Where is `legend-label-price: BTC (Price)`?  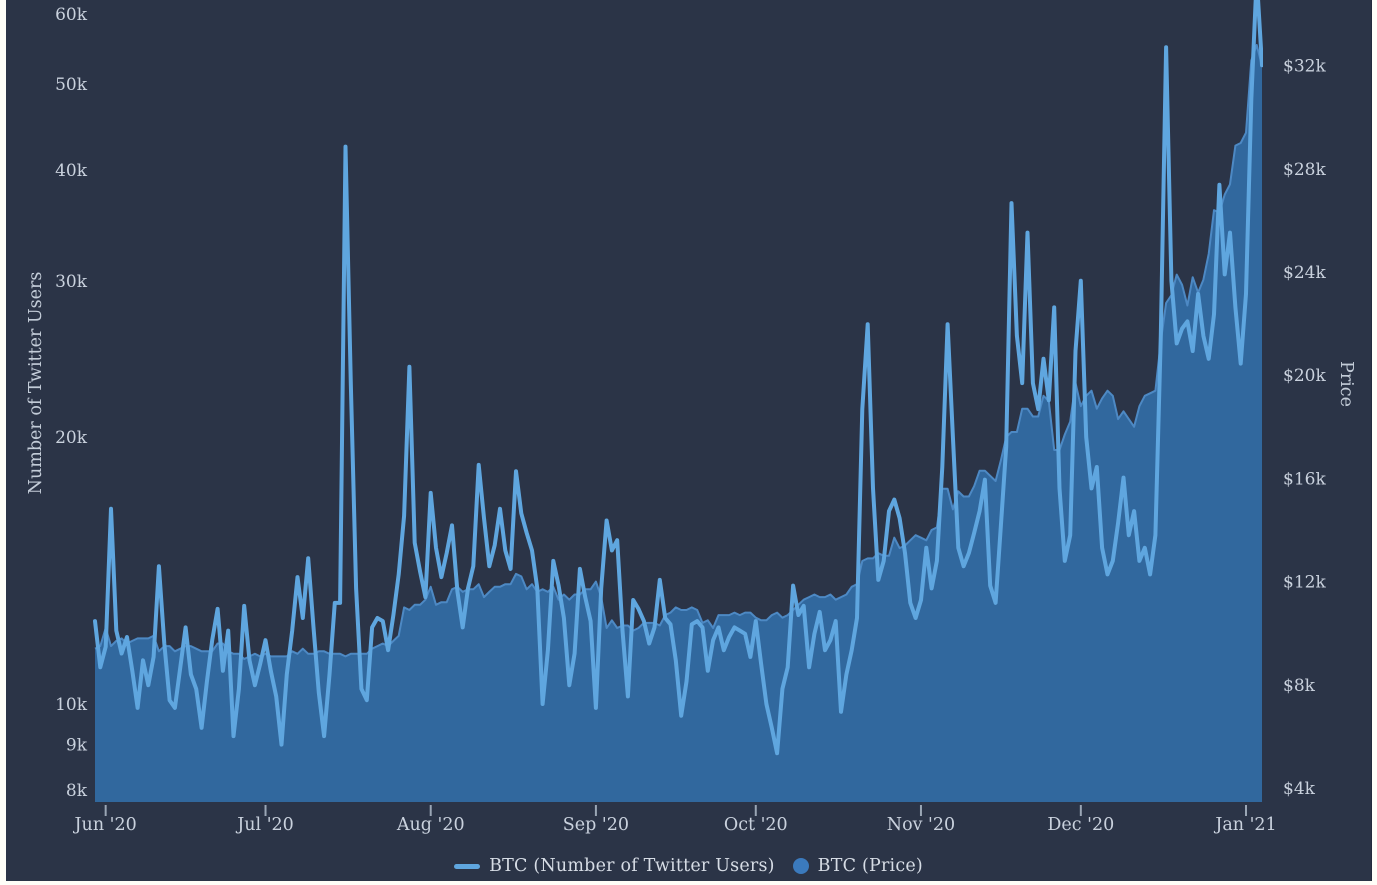 legend-label-price: BTC (Price) is located at coordinates (870, 866).